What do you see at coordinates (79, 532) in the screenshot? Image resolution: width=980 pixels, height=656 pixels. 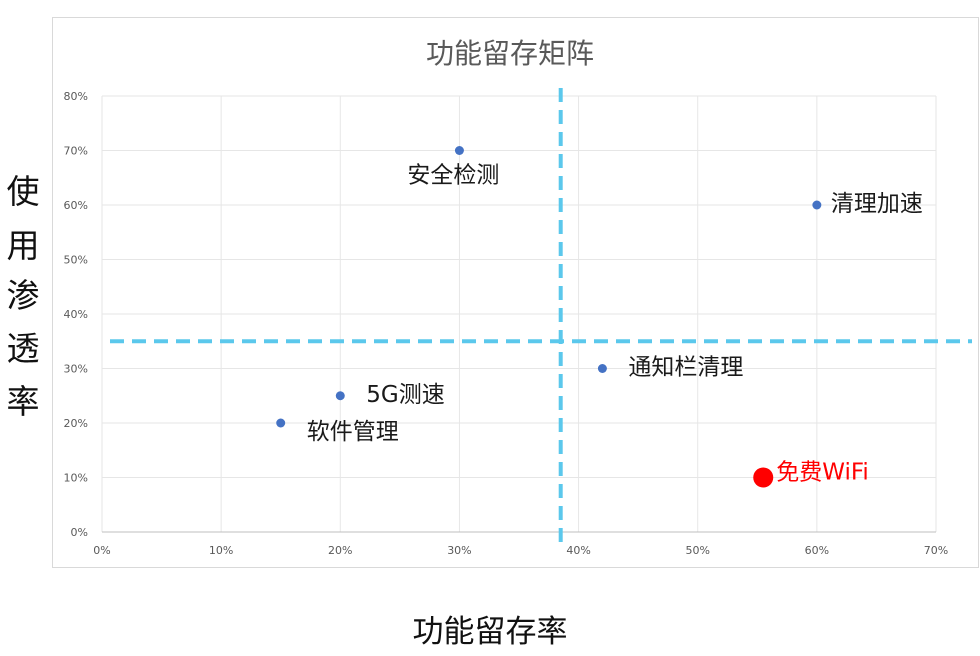 I see `y-tick-label: 0%` at bounding box center [79, 532].